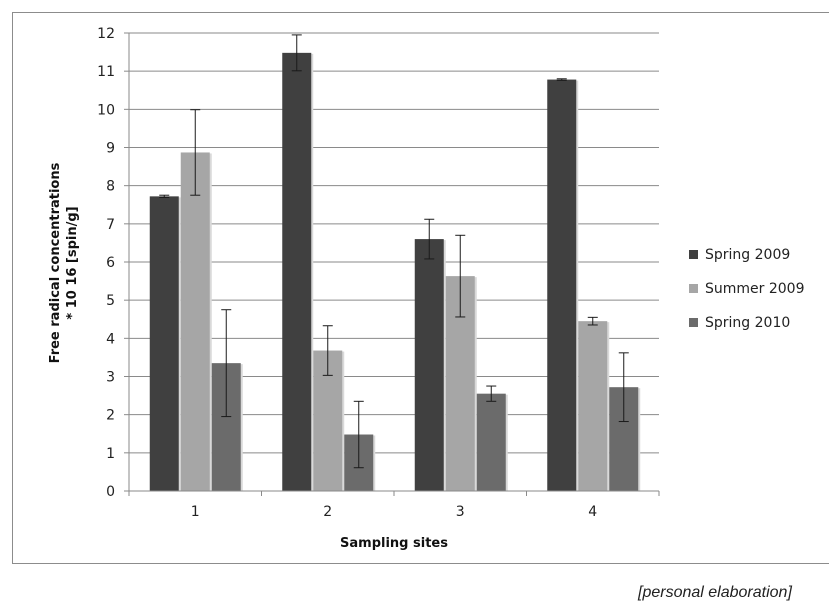  Describe the element at coordinates (110, 187) in the screenshot. I see `y-tick-label: 8` at that location.